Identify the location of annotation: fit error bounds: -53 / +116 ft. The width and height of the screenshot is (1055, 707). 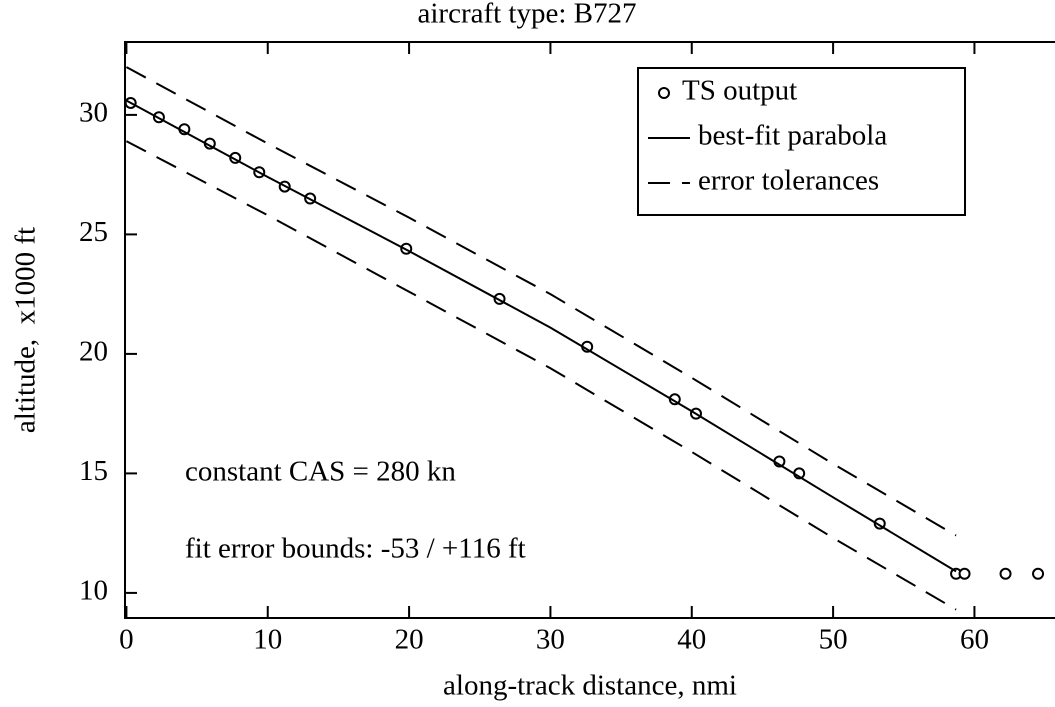
(355, 549).